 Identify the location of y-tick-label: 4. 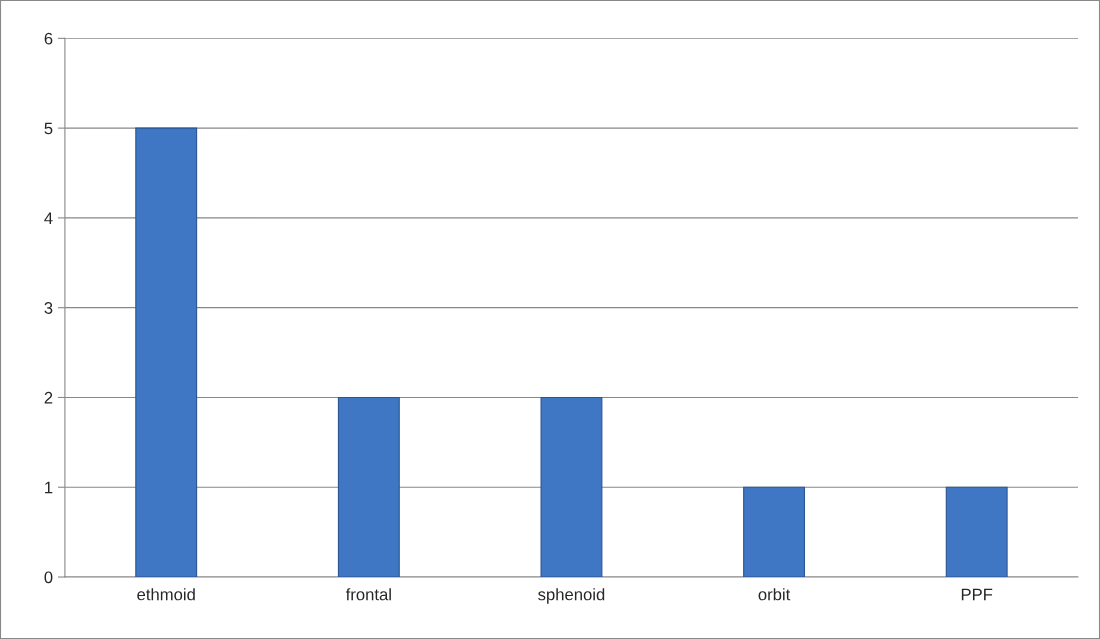
(48, 218).